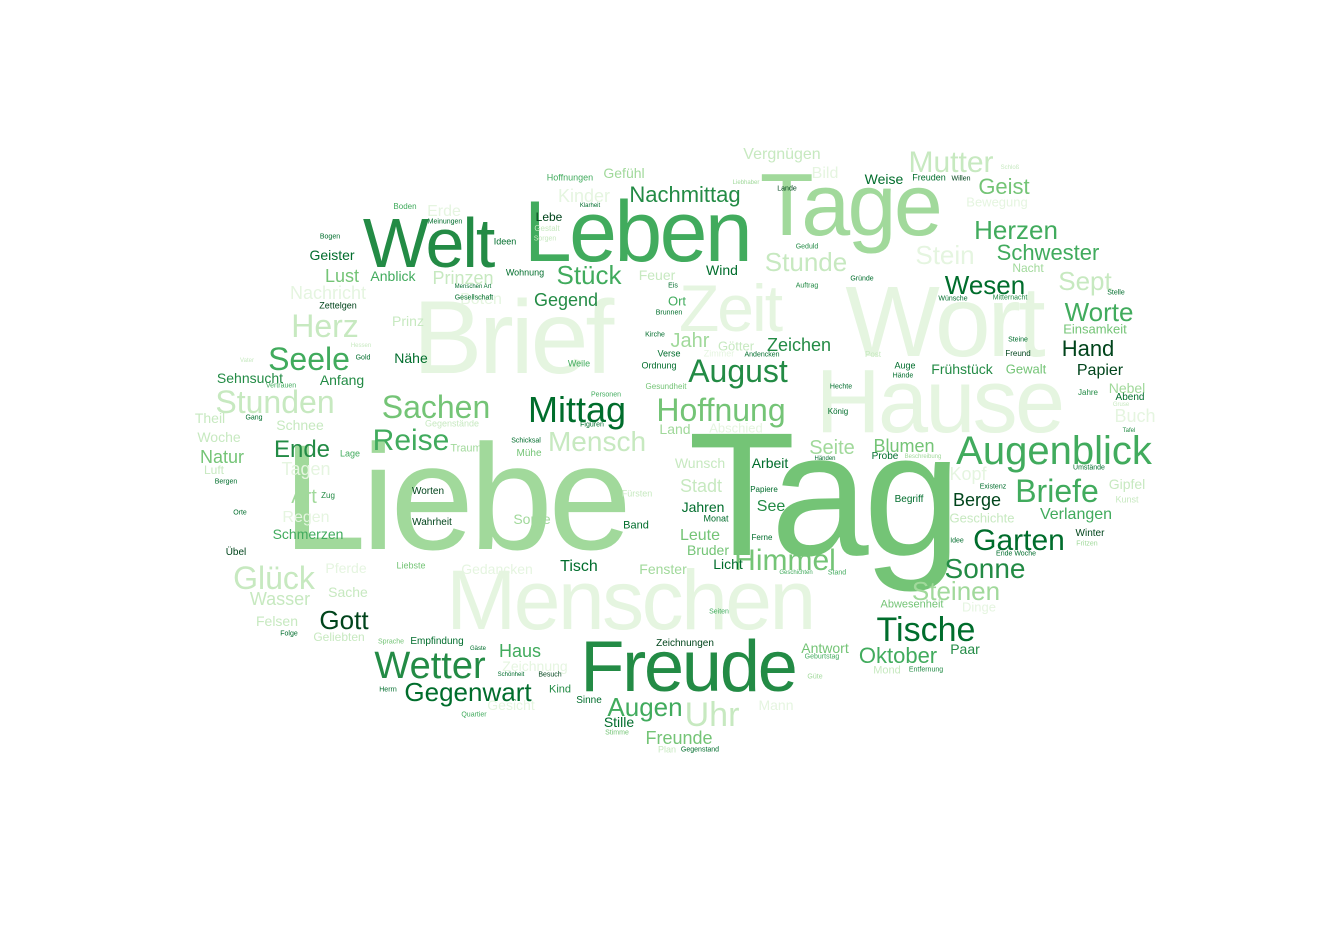 The image size is (1334, 945). I want to click on word-zettelgen: Zettelgen, so click(338, 305).